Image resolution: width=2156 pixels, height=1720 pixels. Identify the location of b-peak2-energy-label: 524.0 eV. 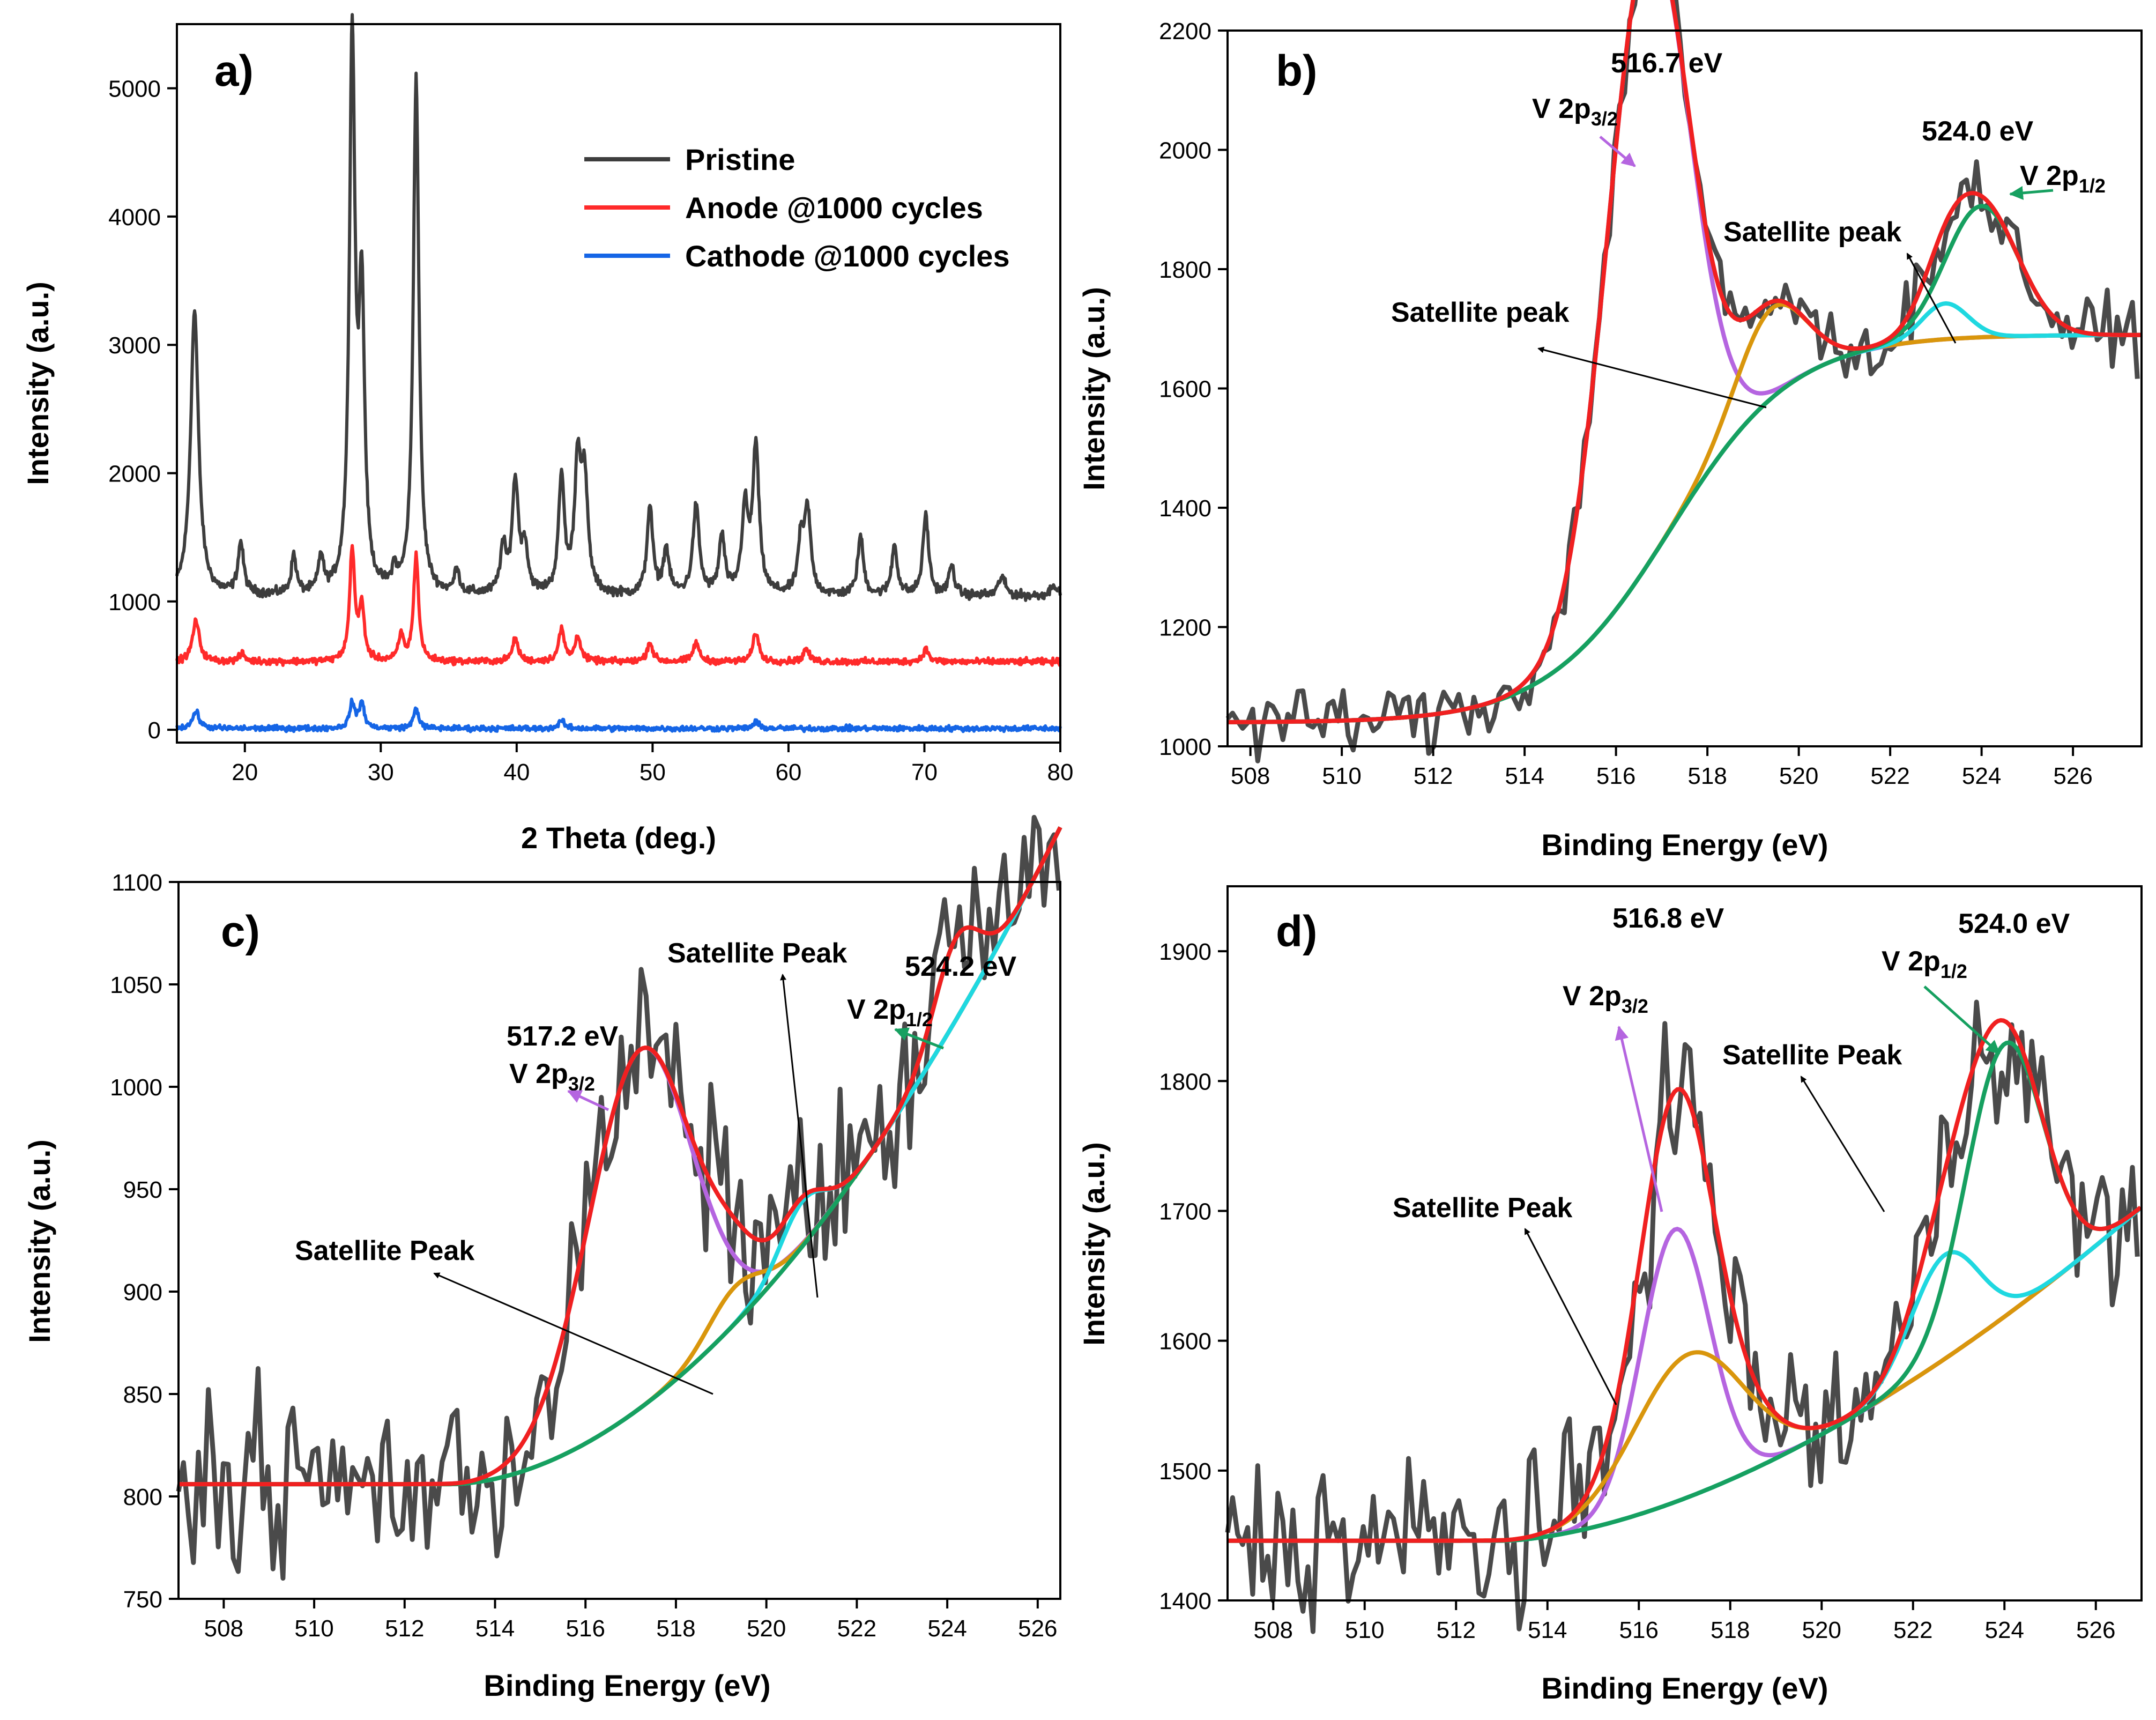
(1977, 131).